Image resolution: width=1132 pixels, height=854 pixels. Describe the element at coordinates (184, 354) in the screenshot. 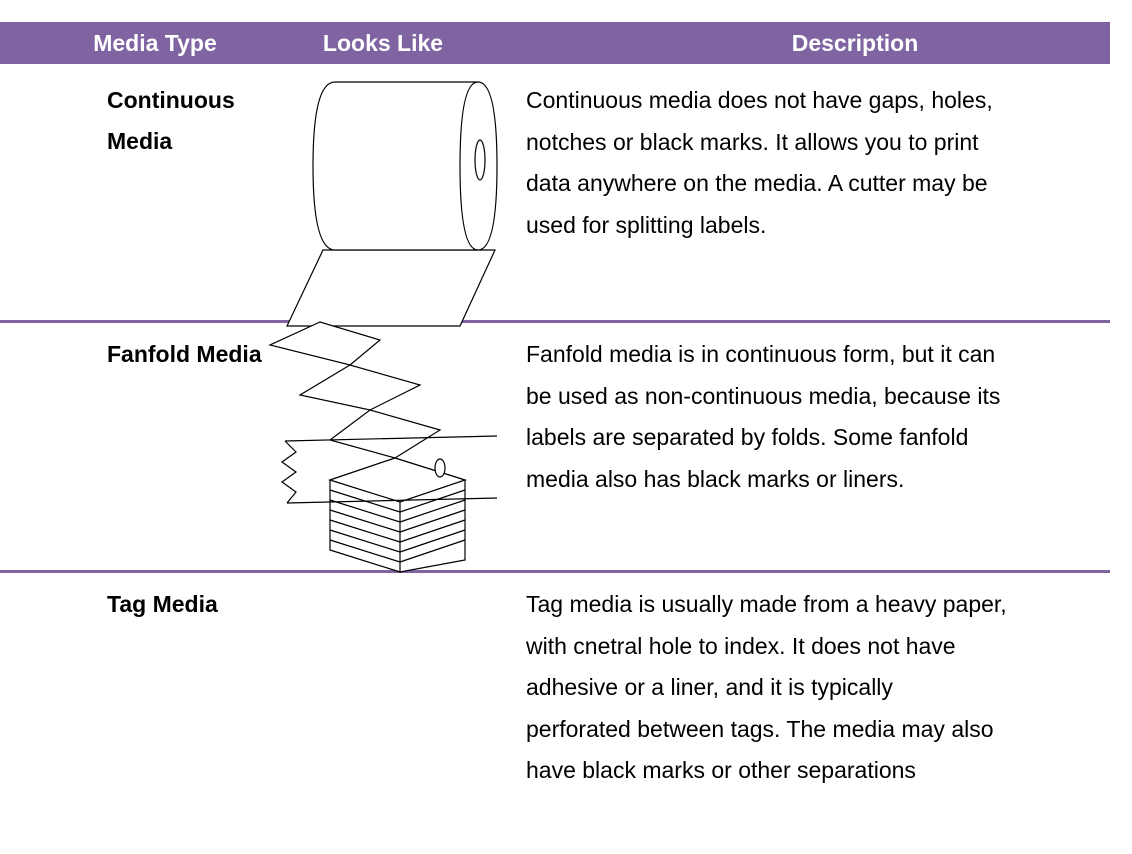

I see `media-type: Fanfold Media` at that location.